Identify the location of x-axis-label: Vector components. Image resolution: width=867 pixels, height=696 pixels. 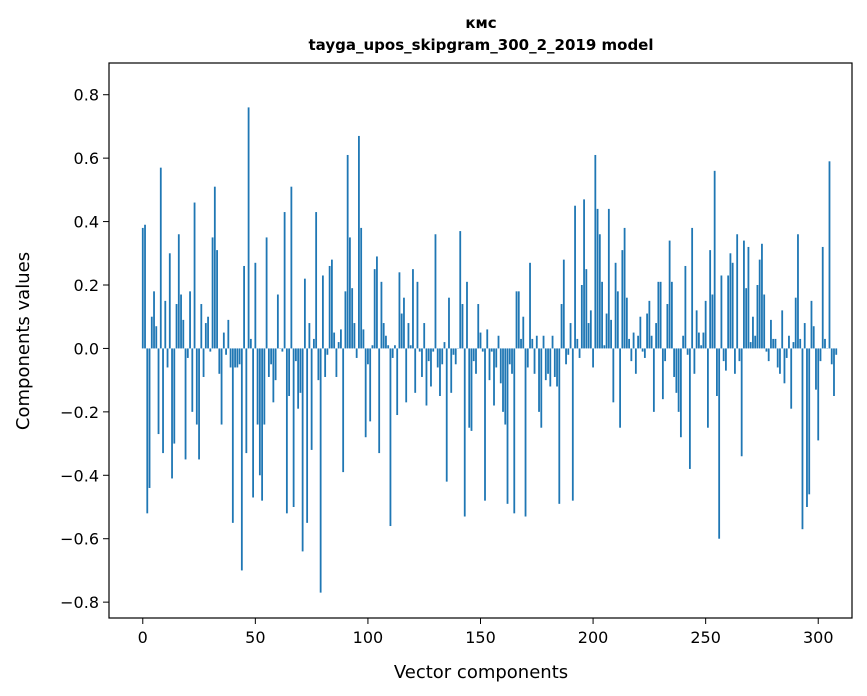
(481, 672).